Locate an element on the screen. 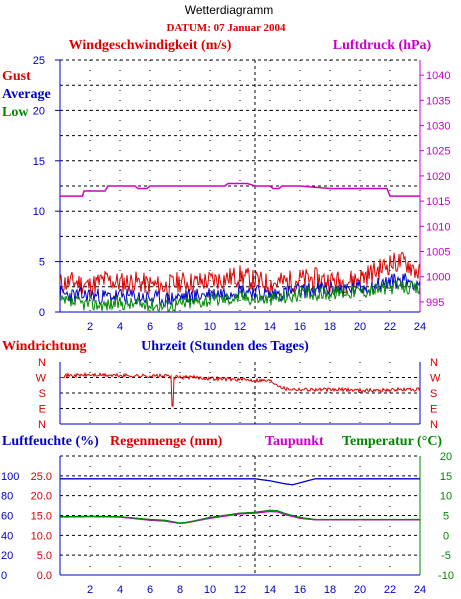 The image size is (461, 599). y2-tick-label: 1025 is located at coordinates (438, 152).